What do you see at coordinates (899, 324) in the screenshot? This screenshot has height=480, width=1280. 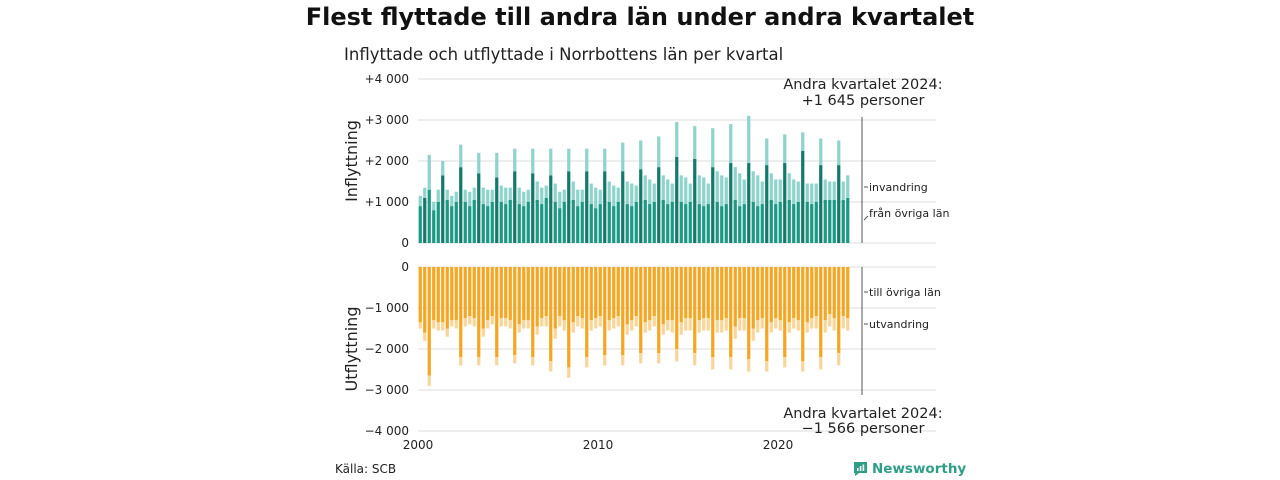 I see `series-label: utvandring` at bounding box center [899, 324].